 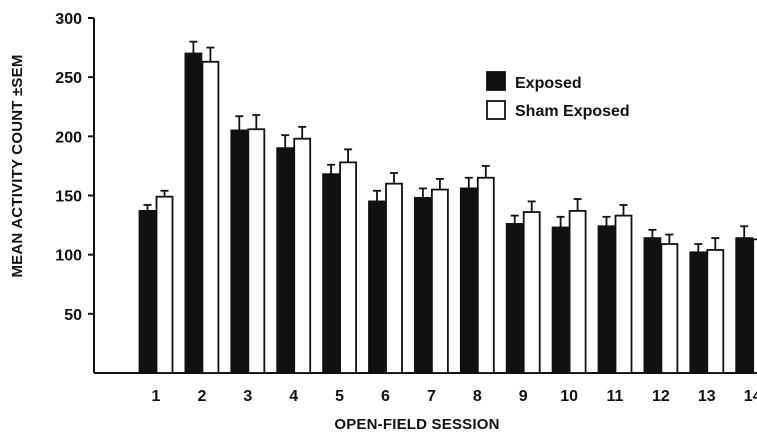 What do you see at coordinates (572, 111) in the screenshot?
I see `legend-label-sham-exposed: Sham Exposed` at bounding box center [572, 111].